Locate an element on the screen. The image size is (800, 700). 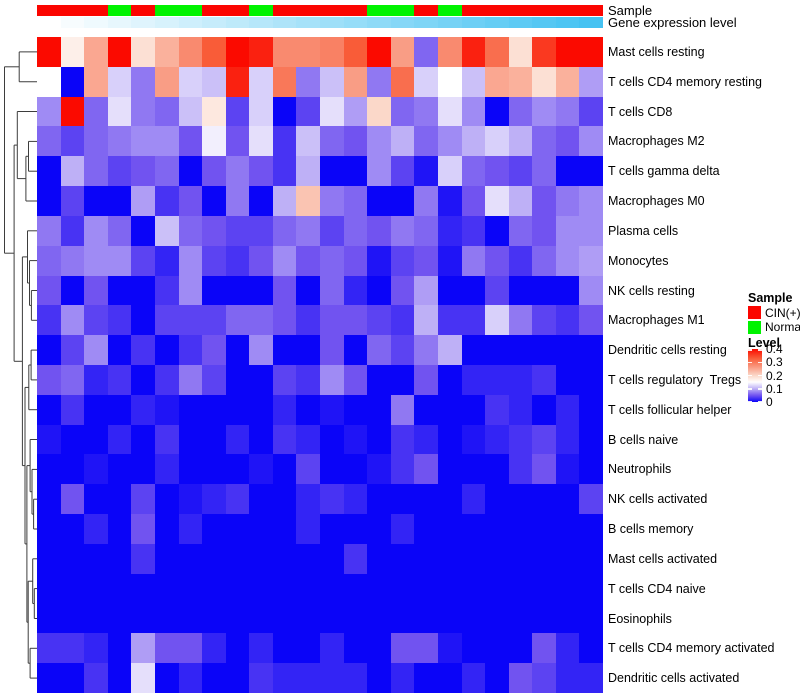
level-tick-label: 0.4 is located at coordinates (774, 349).